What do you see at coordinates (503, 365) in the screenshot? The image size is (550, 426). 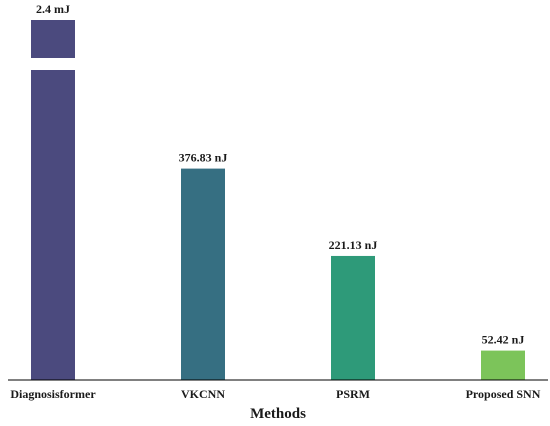 I see `bar-proposed-snn` at bounding box center [503, 365].